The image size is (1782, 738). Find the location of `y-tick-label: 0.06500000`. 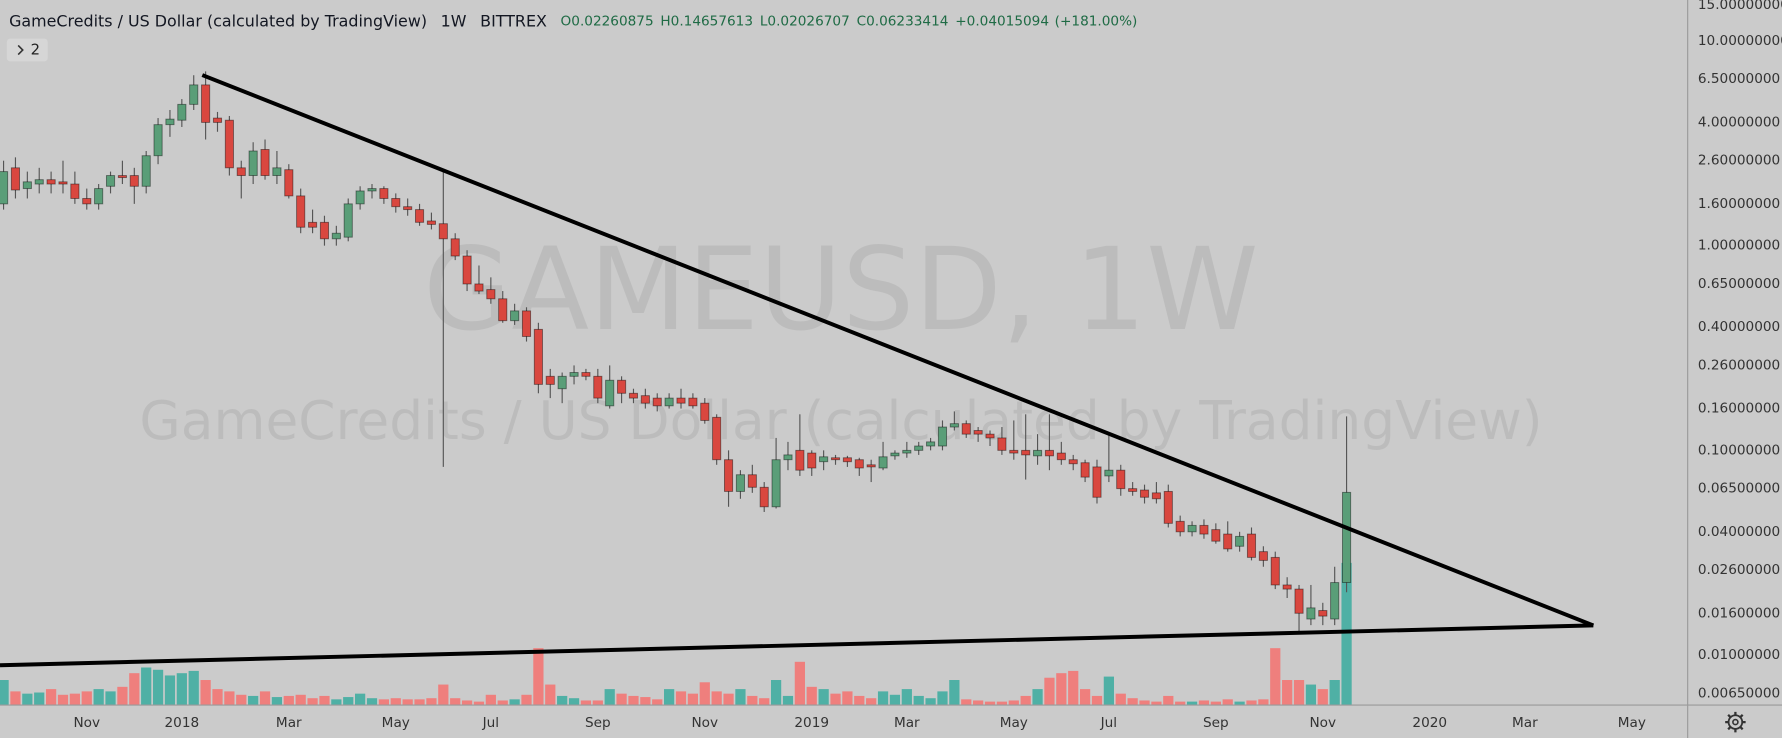

y-tick-label: 0.06500000 is located at coordinates (1739, 489).